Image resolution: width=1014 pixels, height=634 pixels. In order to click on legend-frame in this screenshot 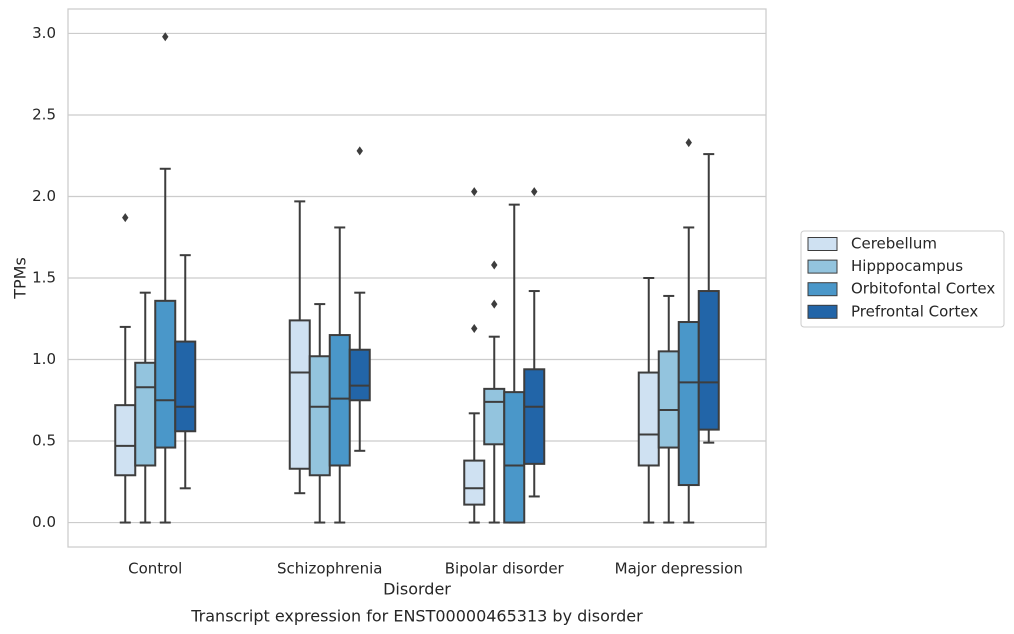, I will do `click(902, 279)`.